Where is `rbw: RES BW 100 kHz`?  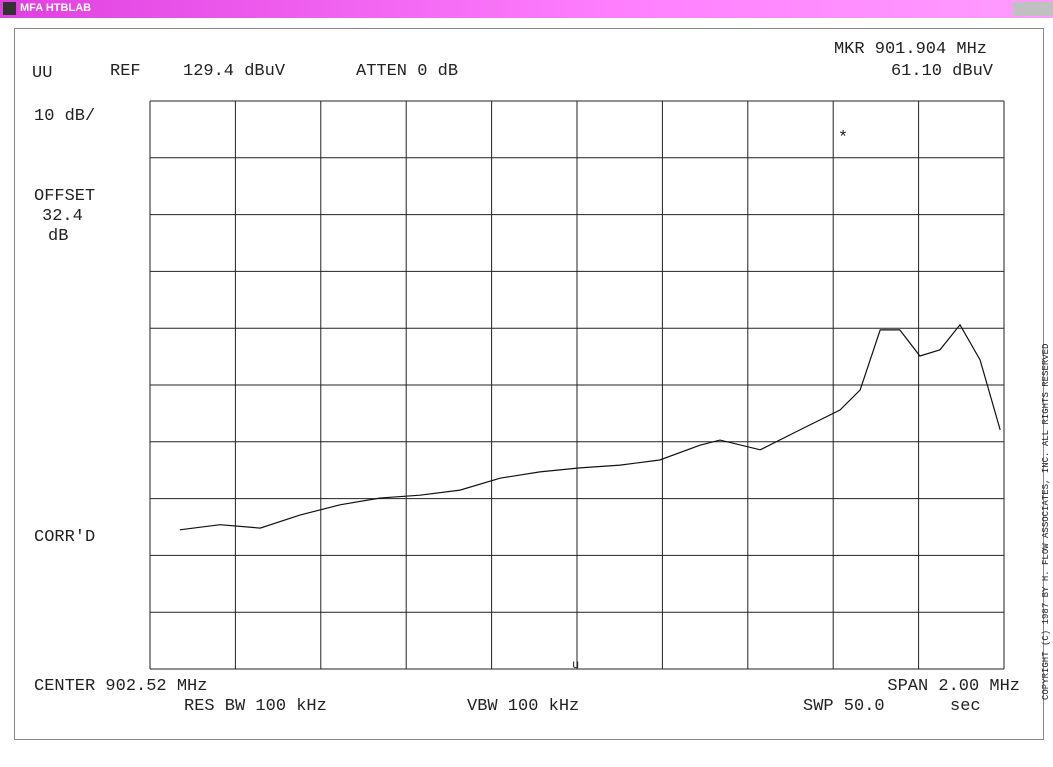 rbw: RES BW 100 kHz is located at coordinates (255, 706).